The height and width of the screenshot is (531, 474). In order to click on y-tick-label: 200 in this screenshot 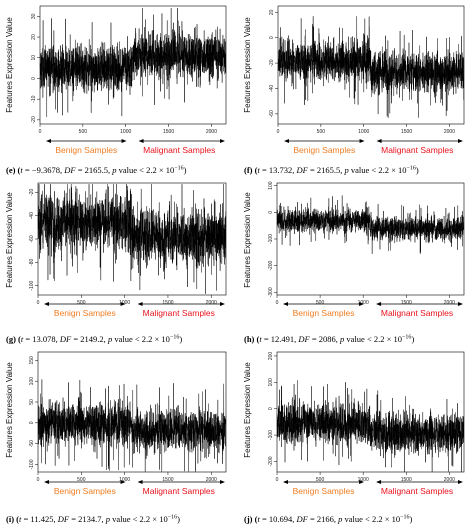, I will do `click(271, 356)`.